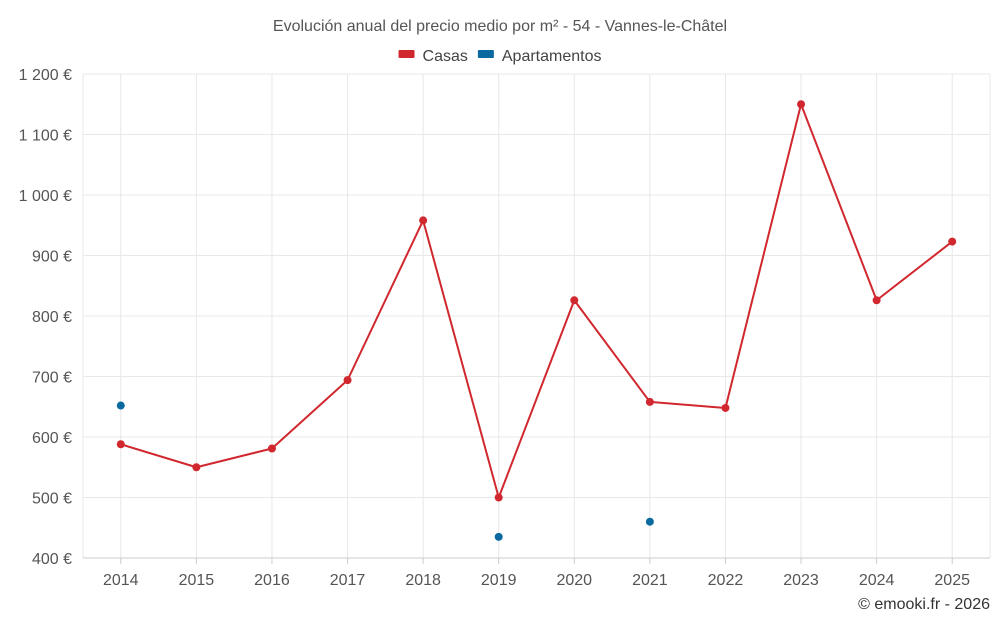  I want to click on legend-label: Apartamentos, so click(552, 56).